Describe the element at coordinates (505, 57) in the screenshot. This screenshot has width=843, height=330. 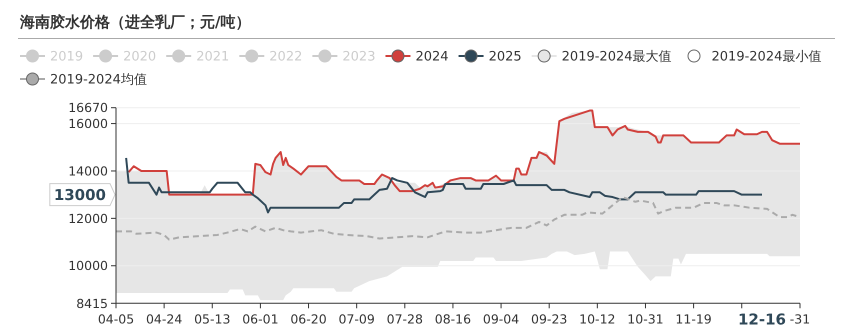
I see `legend-label: 2025` at that location.